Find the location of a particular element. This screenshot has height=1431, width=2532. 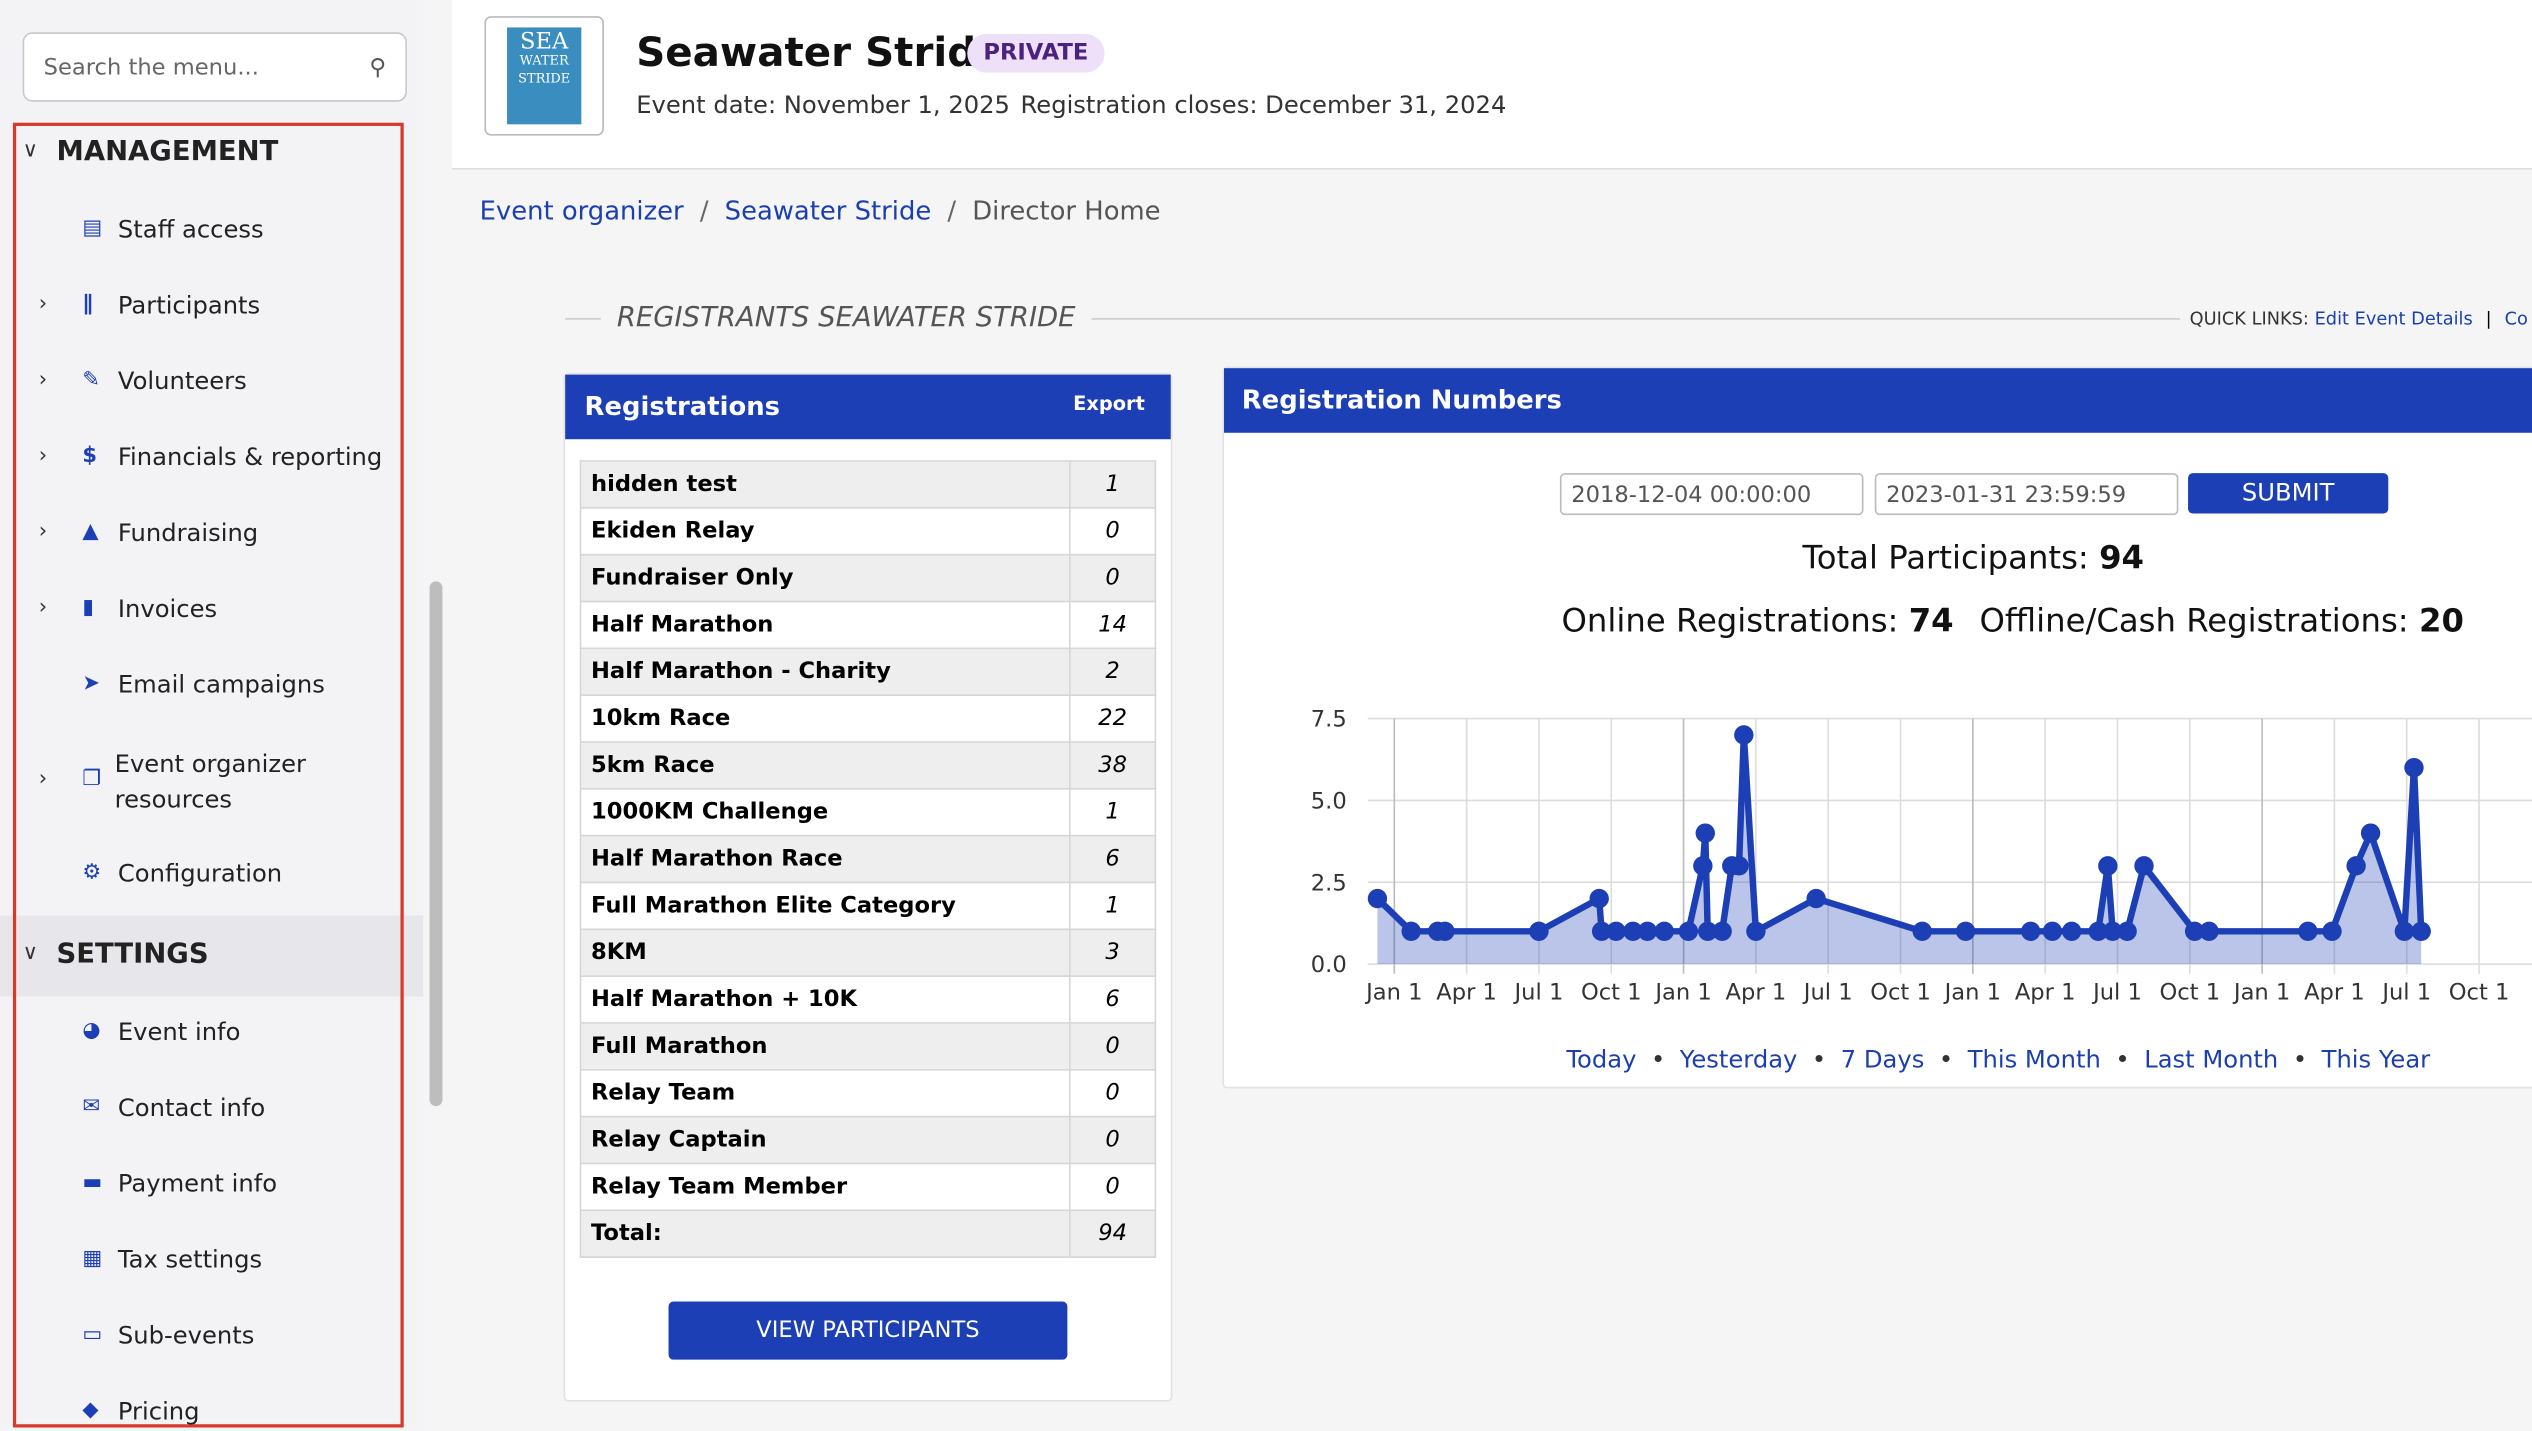

row-name: 1000KM Challenge is located at coordinates (825, 812).